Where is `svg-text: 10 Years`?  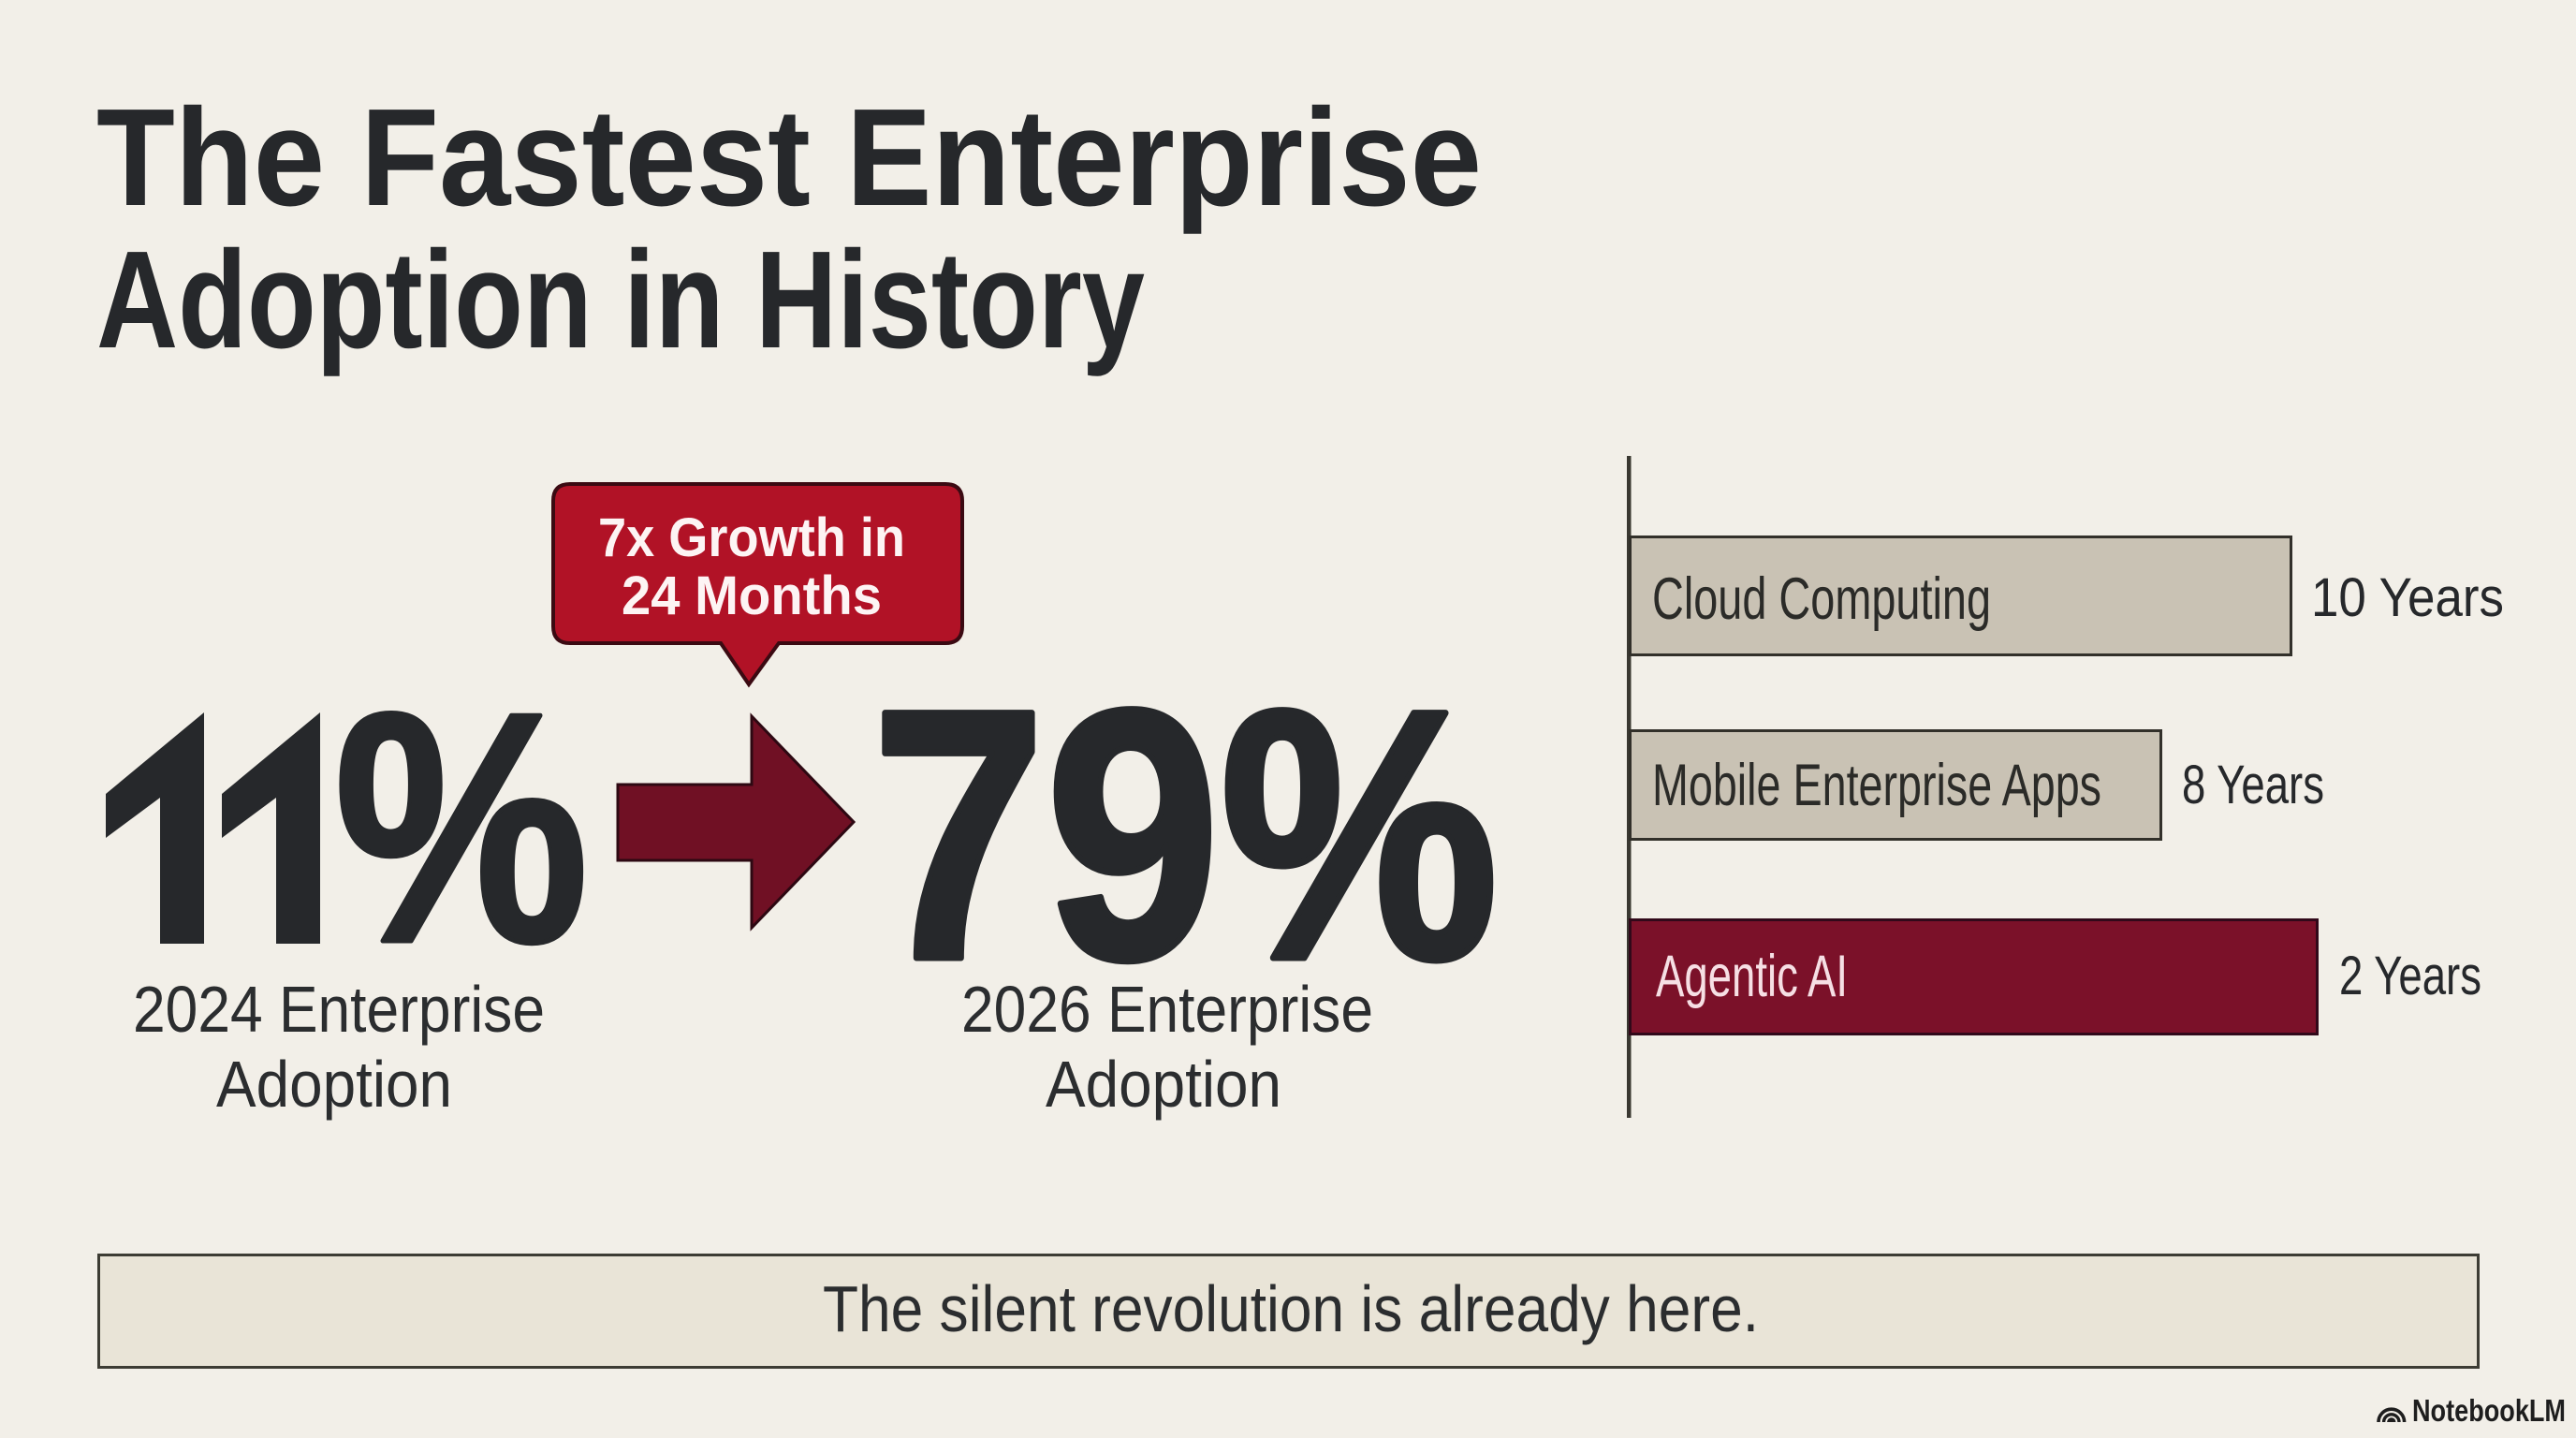 svg-text: 10 Years is located at coordinates (2407, 597).